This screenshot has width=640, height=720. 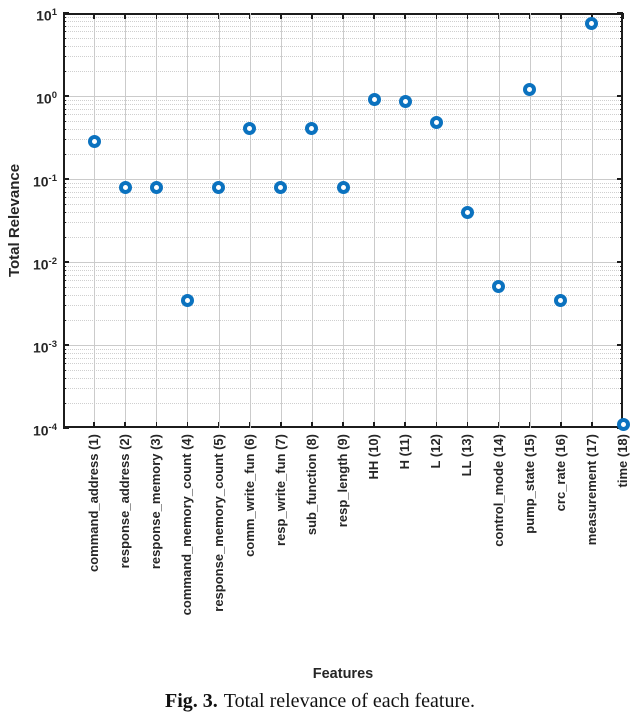 What do you see at coordinates (436, 451) in the screenshot?
I see `x-tick-label-text: L (12)` at bounding box center [436, 451].